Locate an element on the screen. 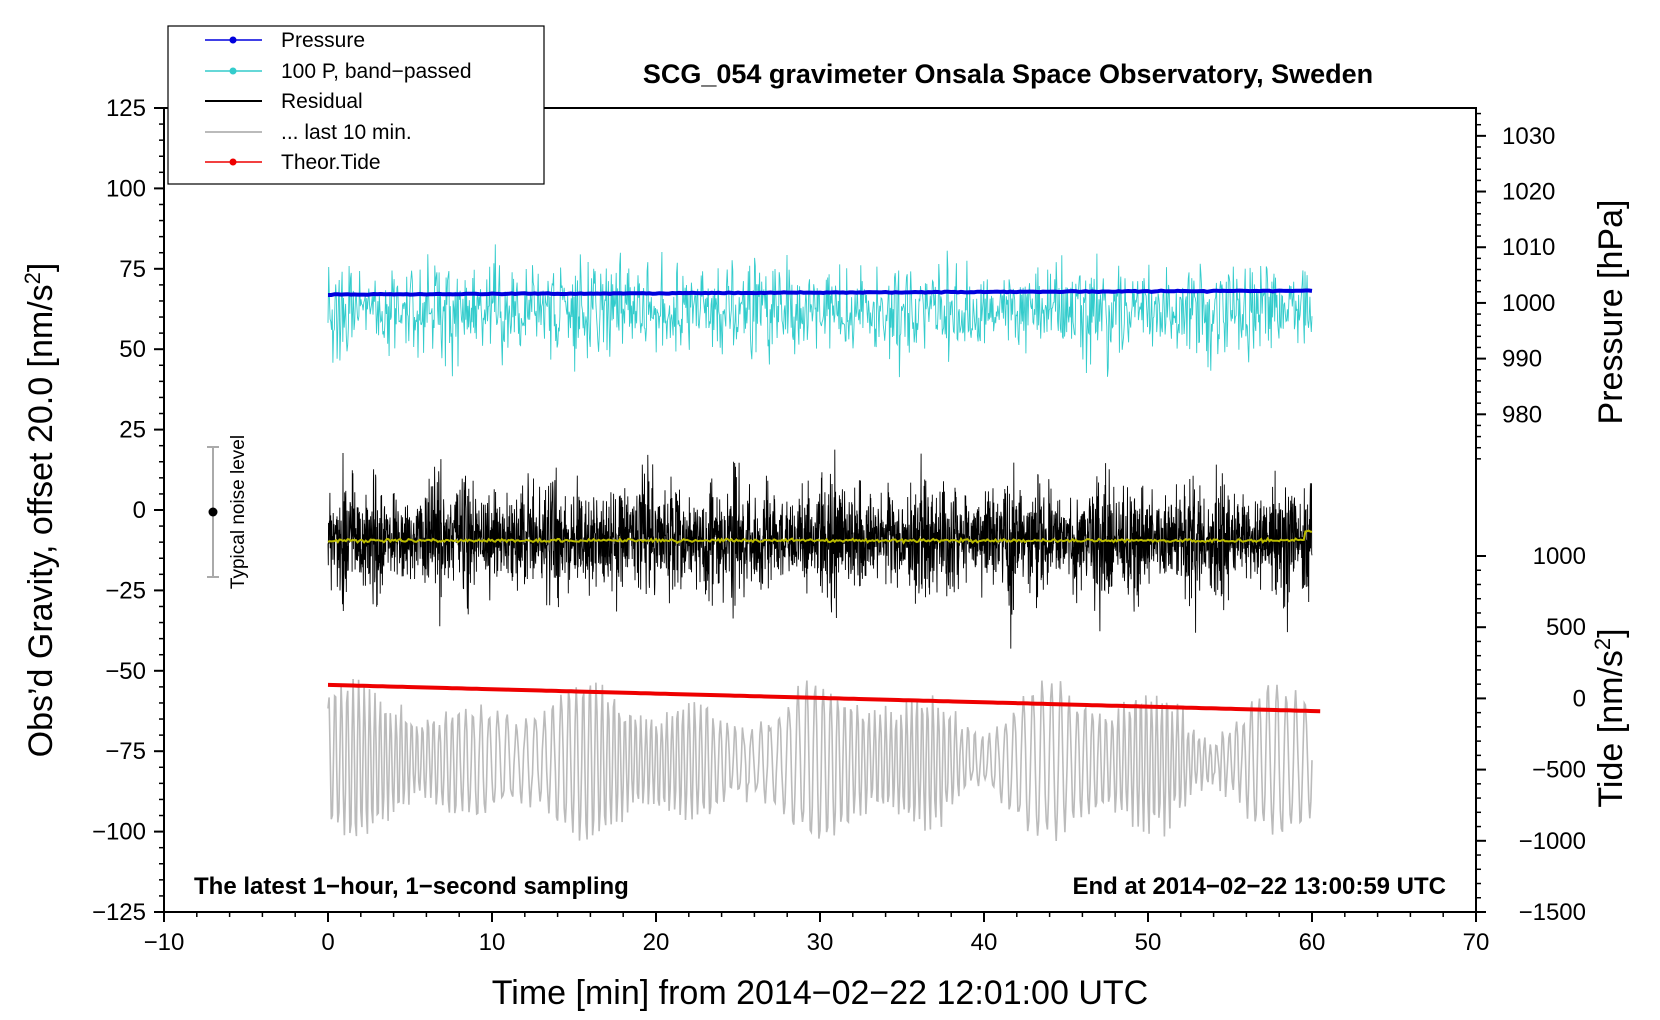 This screenshot has width=1660, height=1020. y-axis-title-tide: Tide [nm/s2] is located at coordinates (1610, 717).